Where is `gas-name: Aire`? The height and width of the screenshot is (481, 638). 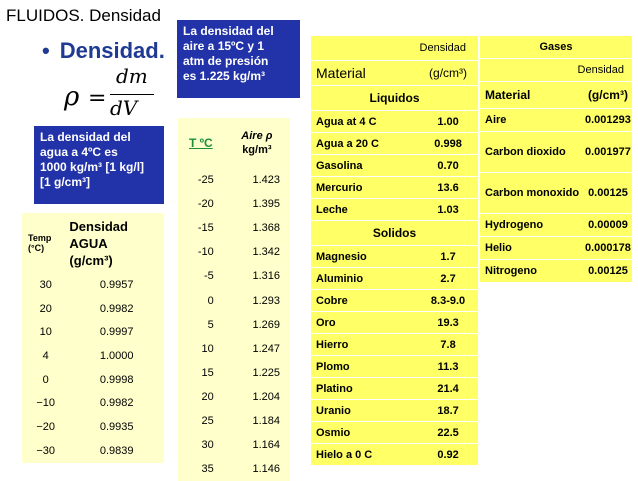 gas-name: Aire is located at coordinates (532, 120).